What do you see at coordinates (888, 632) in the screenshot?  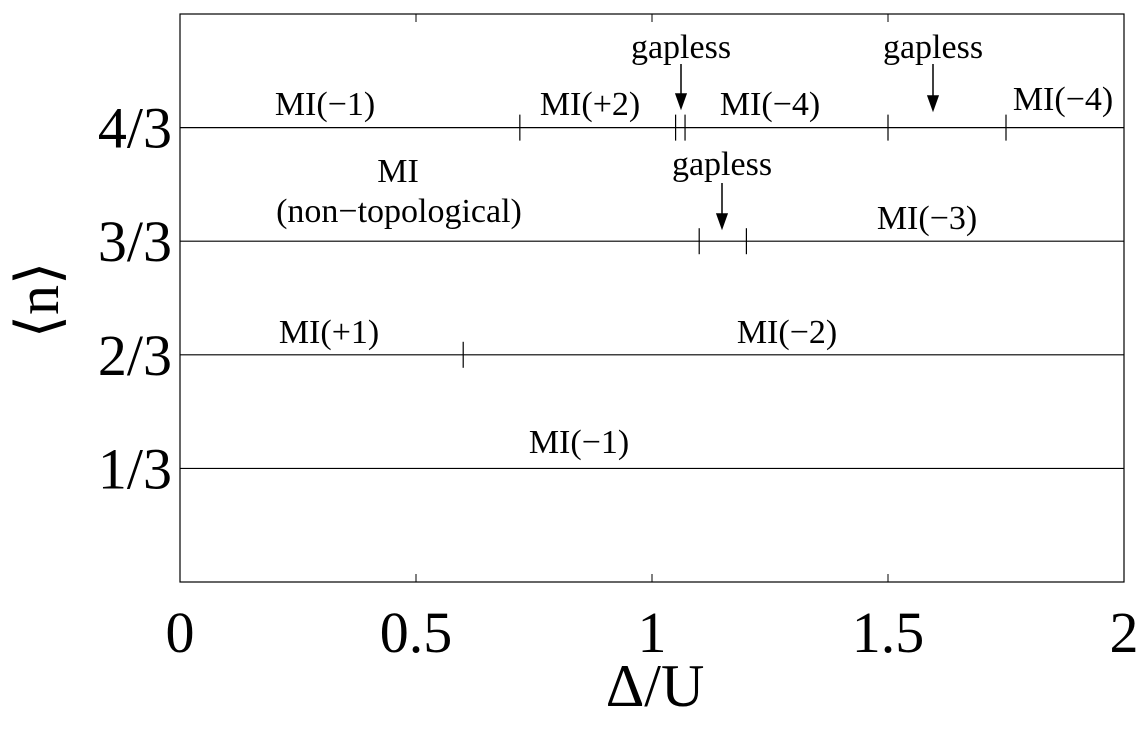 I see `x-tick-label: 1.5` at bounding box center [888, 632].